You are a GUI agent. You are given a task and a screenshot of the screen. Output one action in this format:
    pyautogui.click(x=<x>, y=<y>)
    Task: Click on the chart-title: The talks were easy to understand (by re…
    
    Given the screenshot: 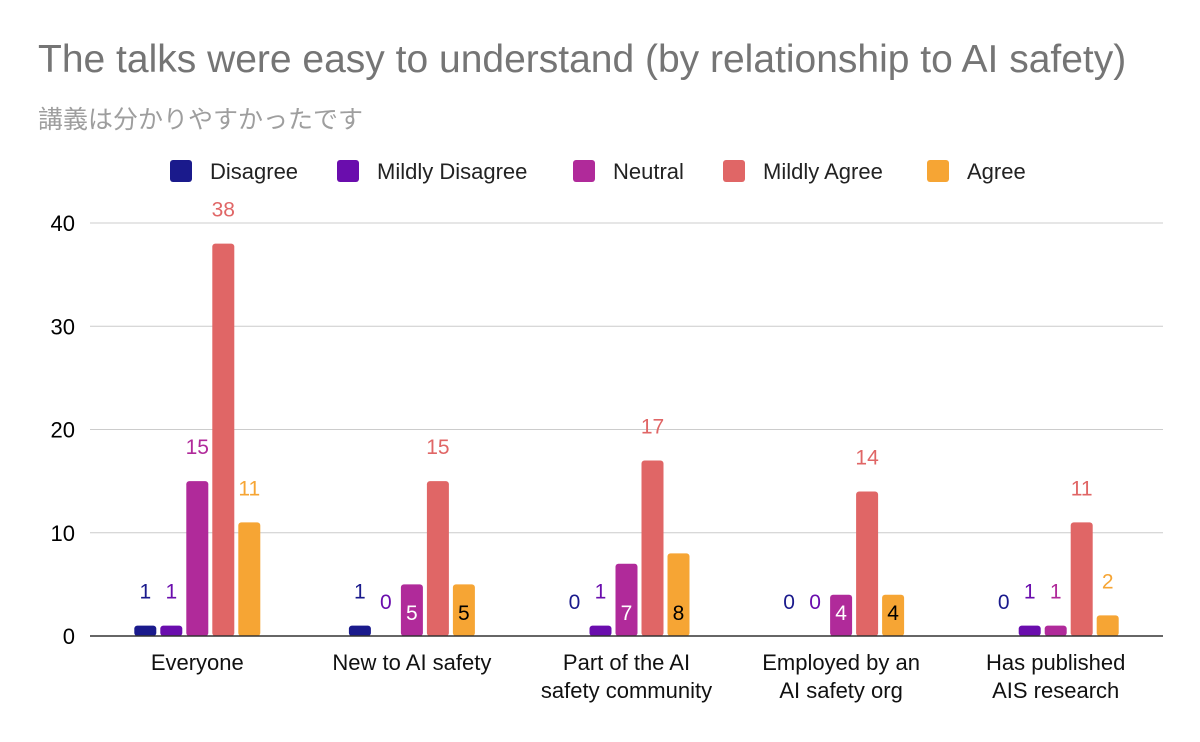 What is the action you would take?
    pyautogui.click(x=582, y=59)
    